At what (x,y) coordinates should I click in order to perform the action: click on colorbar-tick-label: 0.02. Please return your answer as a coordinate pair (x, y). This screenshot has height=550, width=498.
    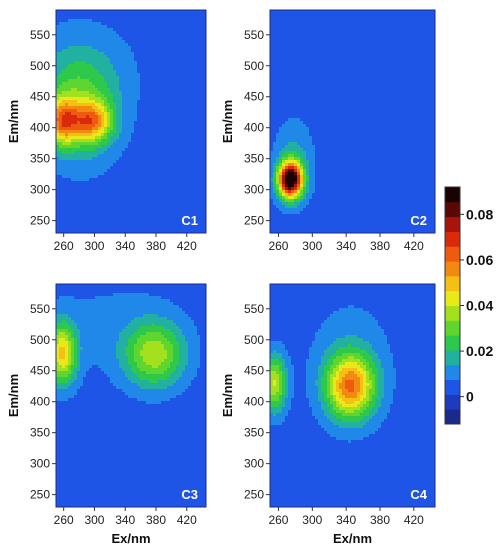
    Looking at the image, I should click on (479, 351).